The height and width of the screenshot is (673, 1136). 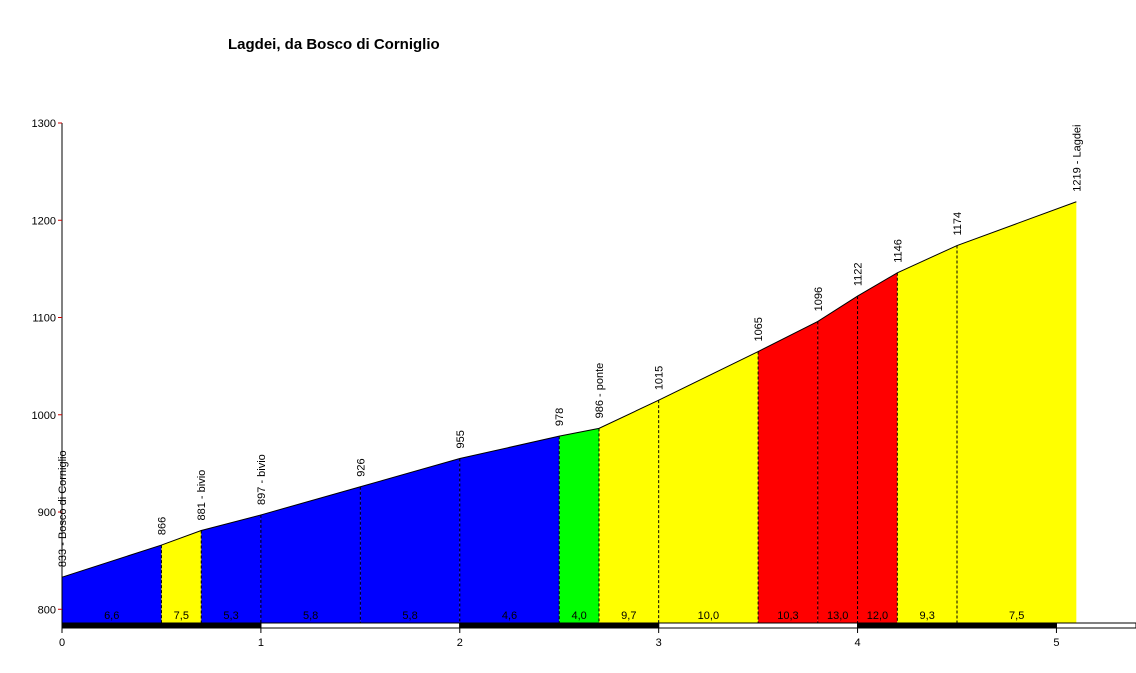 What do you see at coordinates (47, 610) in the screenshot?
I see `y-tick-label-0: 800` at bounding box center [47, 610].